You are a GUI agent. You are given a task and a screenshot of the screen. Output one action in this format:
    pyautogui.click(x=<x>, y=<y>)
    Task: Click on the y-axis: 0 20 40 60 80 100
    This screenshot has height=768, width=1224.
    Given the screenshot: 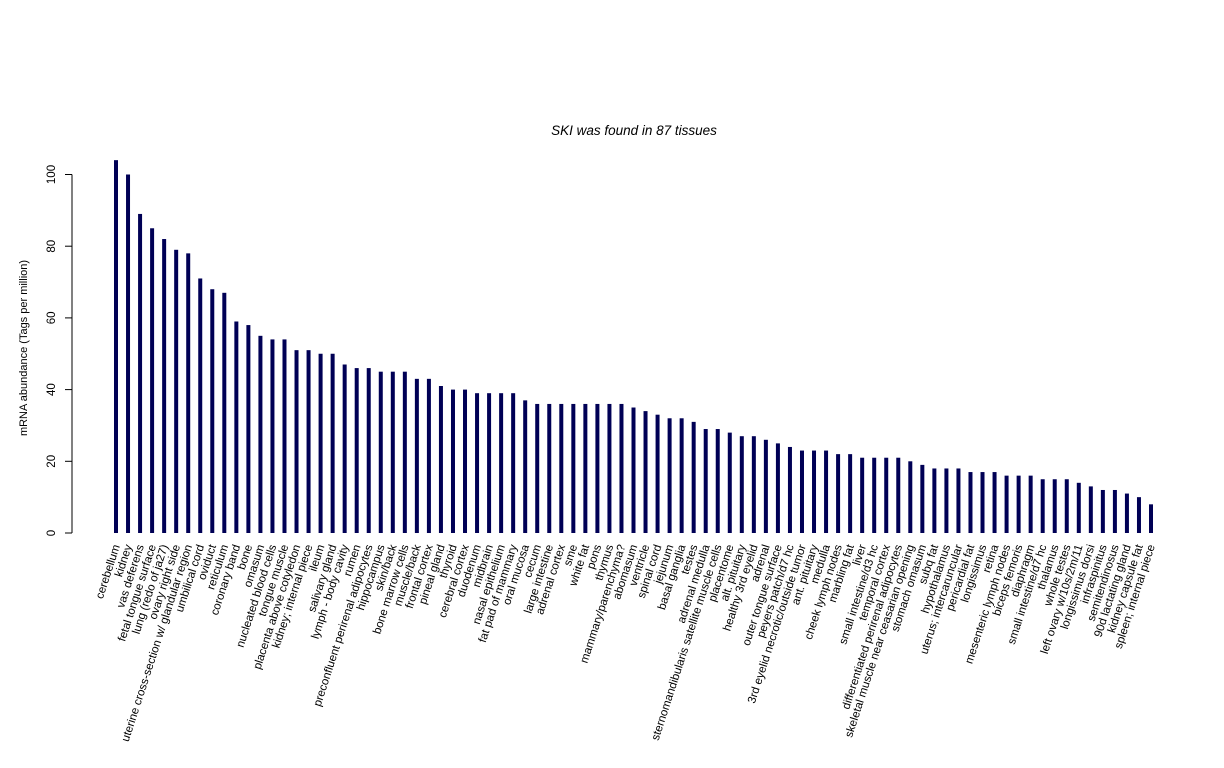 What is the action you would take?
    pyautogui.click(x=59, y=350)
    